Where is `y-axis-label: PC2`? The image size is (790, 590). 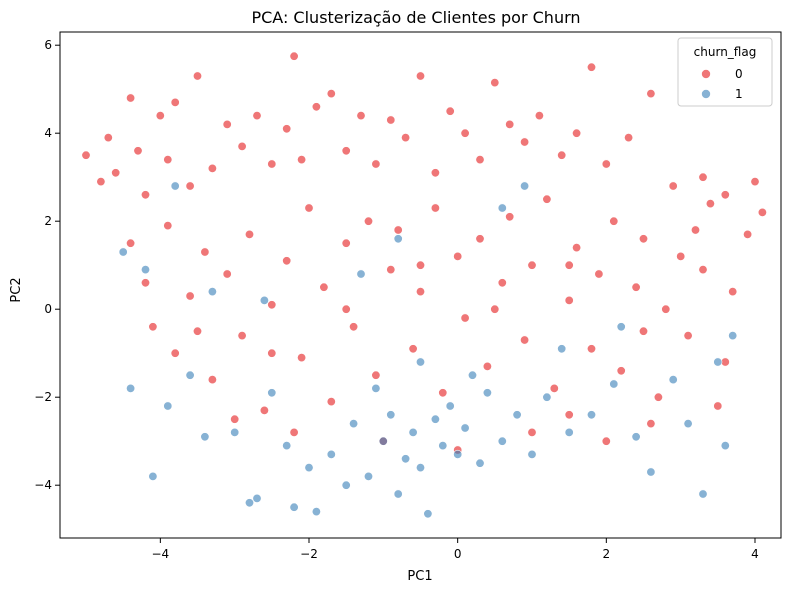
y-axis-label: PC2 is located at coordinates (16, 289).